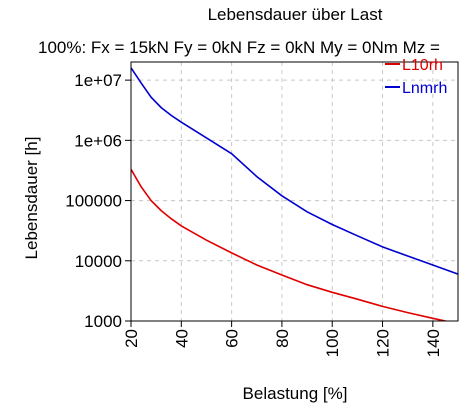 The image size is (472, 413). Describe the element at coordinates (98, 140) in the screenshot. I see `y-tick-label: 1e+06` at that location.